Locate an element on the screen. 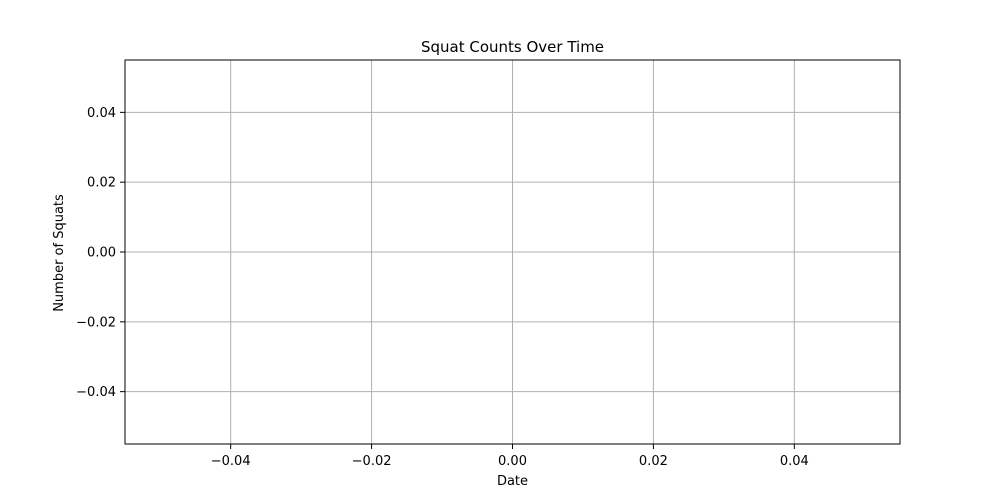  y-tick-label: 0.00 is located at coordinates (101, 253).